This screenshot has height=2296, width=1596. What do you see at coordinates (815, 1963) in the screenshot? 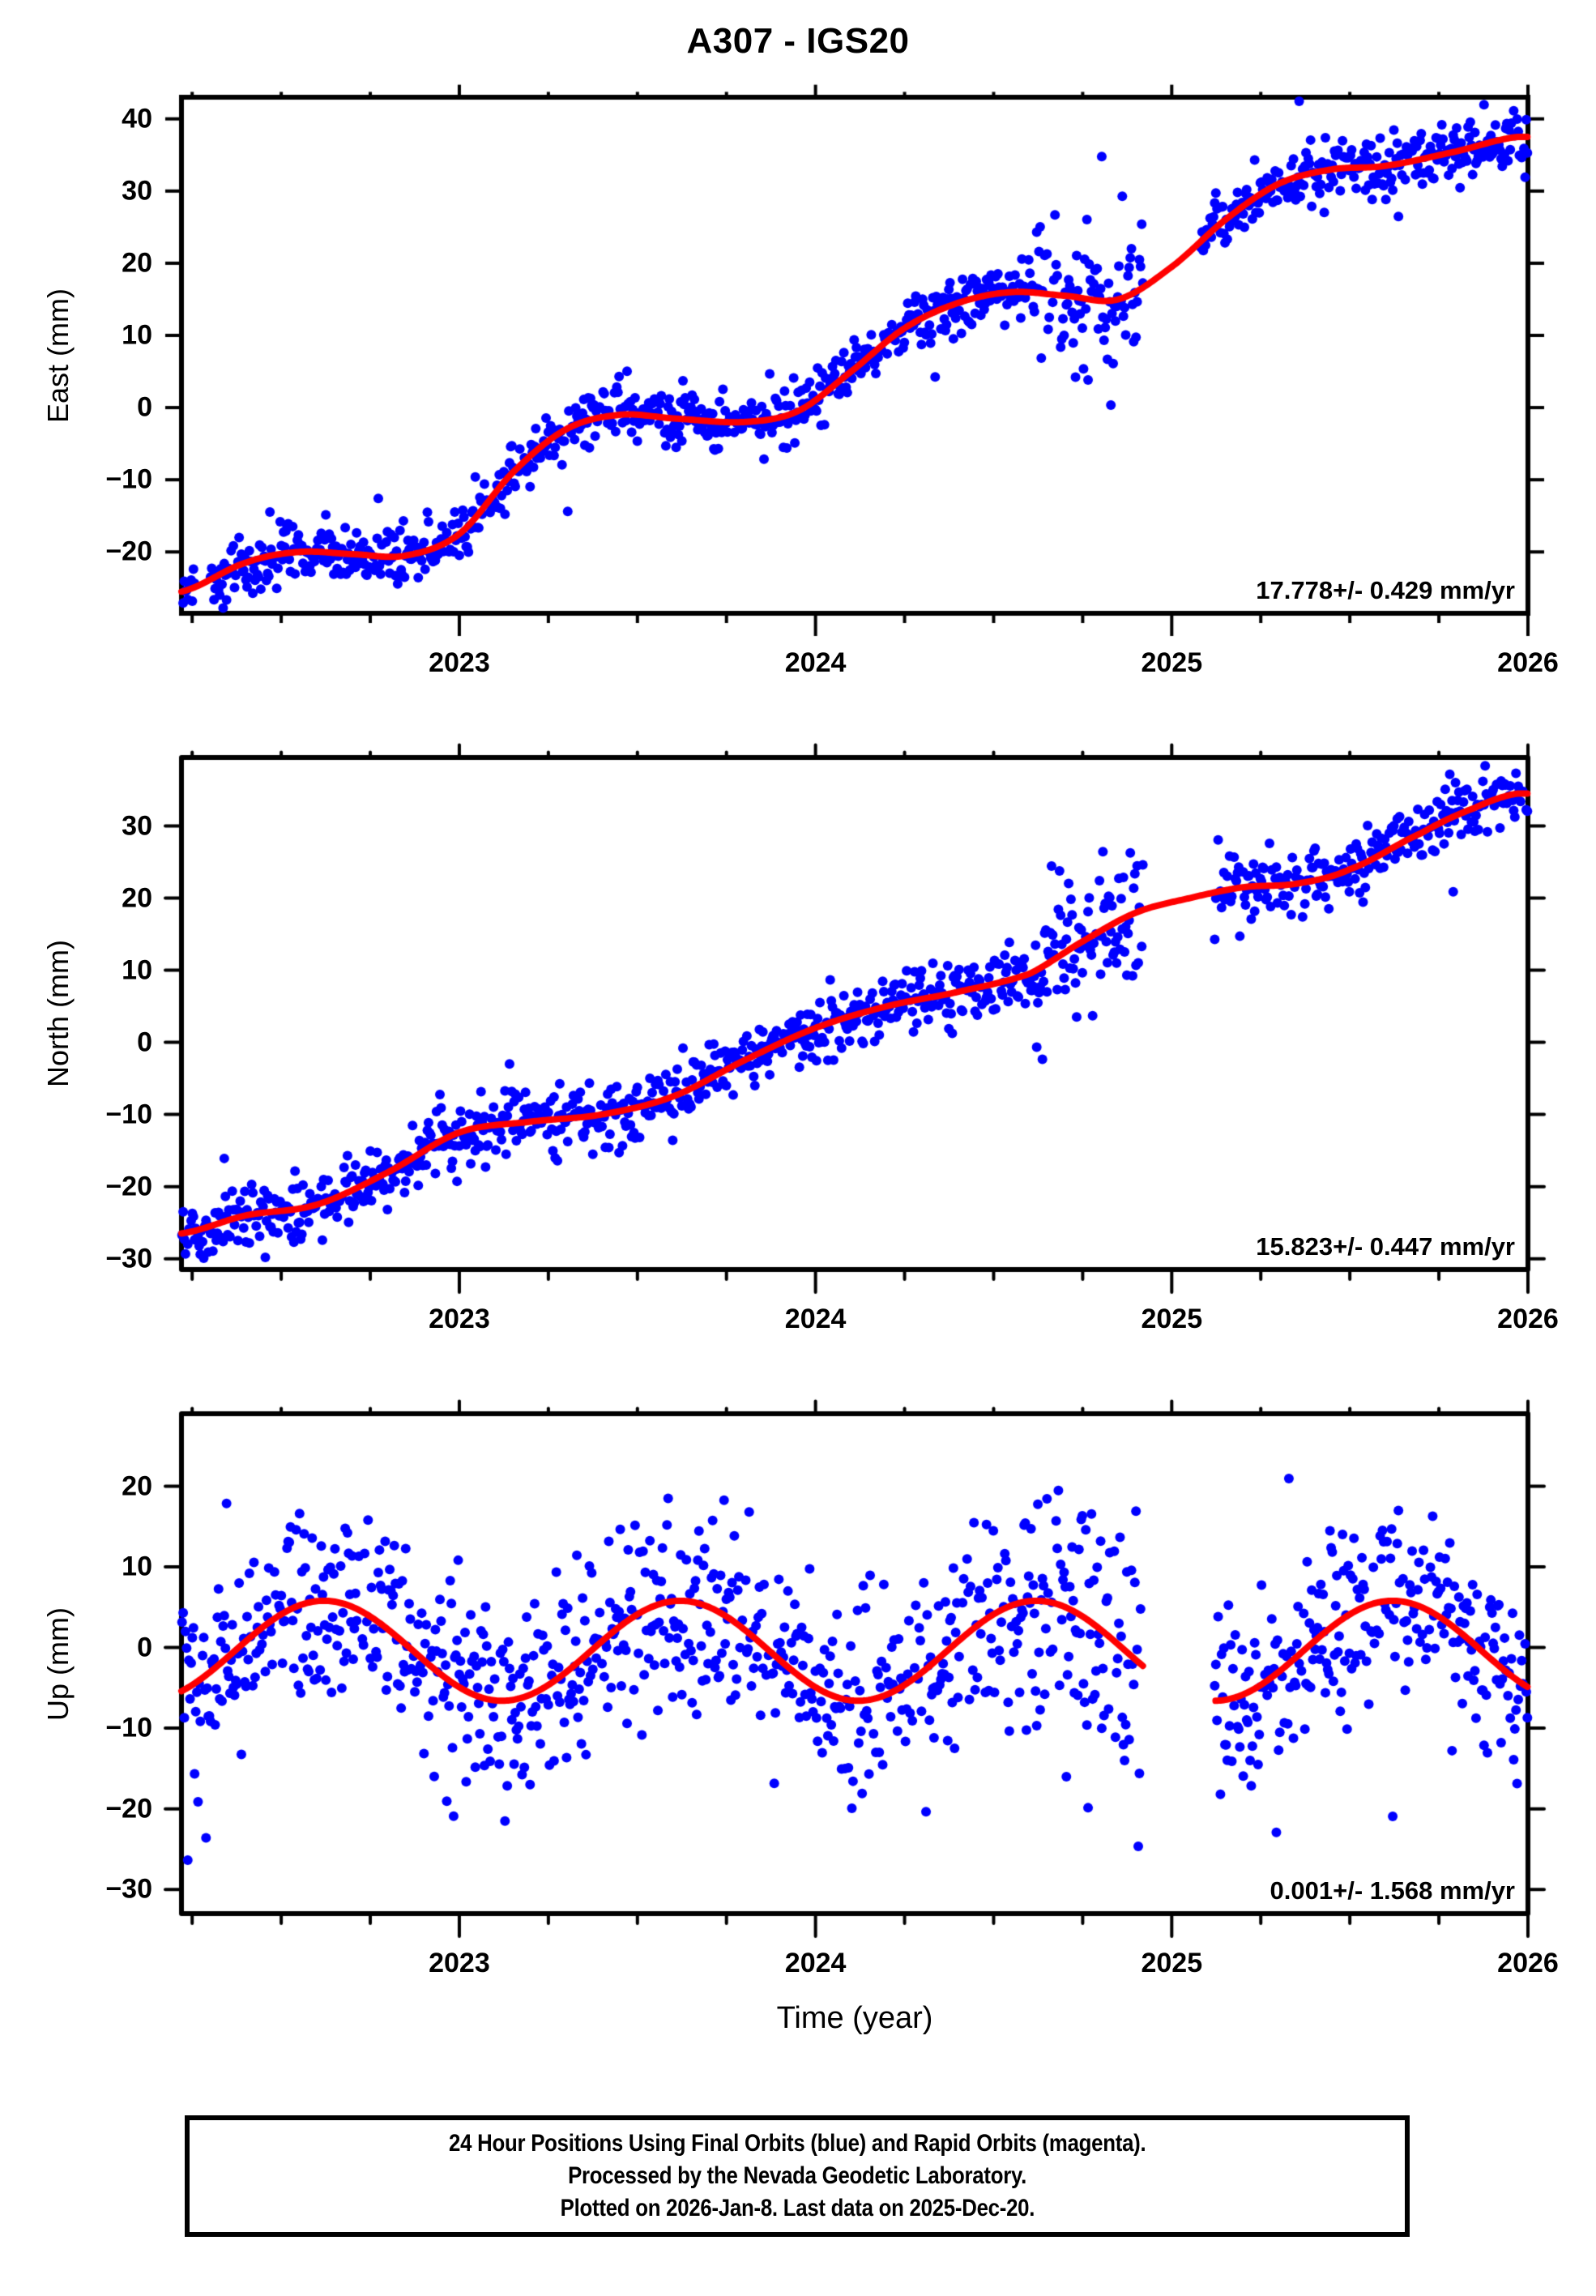
I see `up-x-tick-2024: 2024` at bounding box center [815, 1963].